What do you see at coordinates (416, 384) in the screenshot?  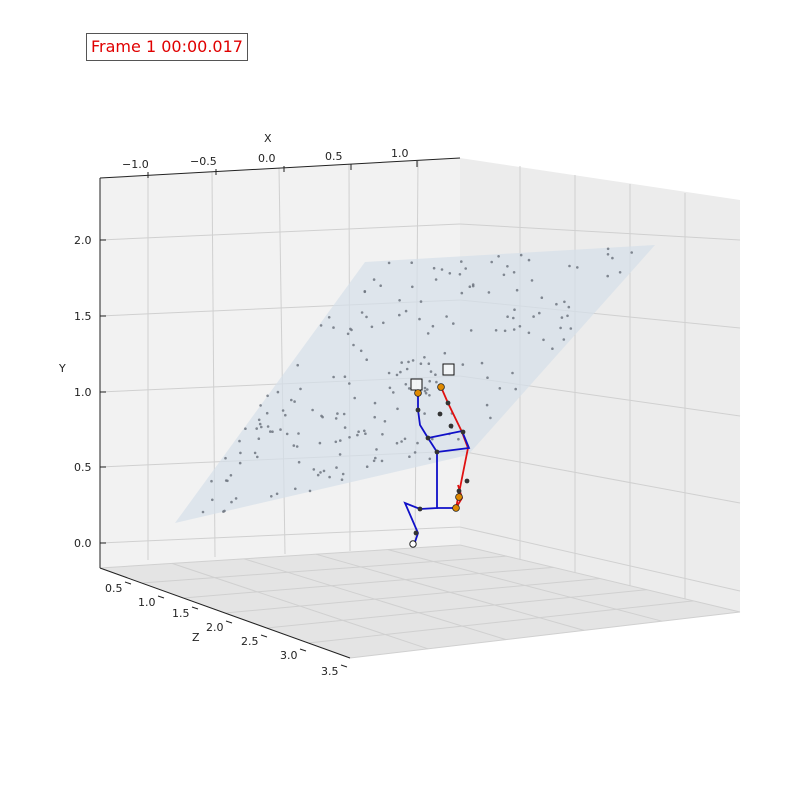 I see `head-marker` at bounding box center [416, 384].